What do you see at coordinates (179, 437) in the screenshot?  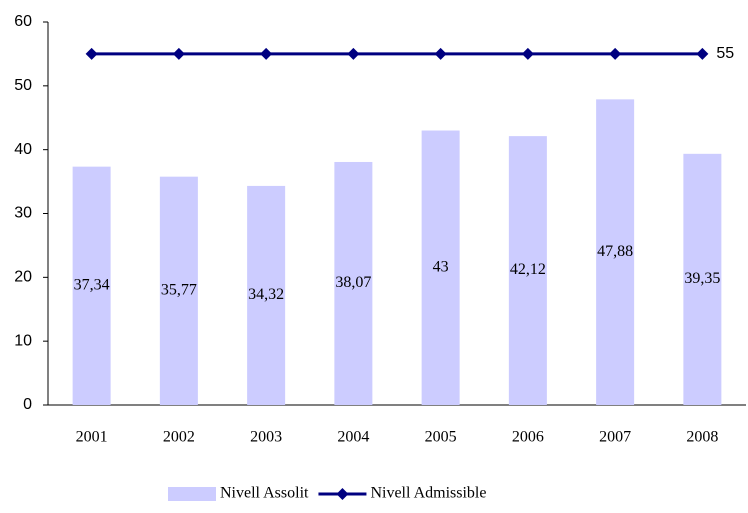 I see `x-tick-label: 2002` at bounding box center [179, 437].